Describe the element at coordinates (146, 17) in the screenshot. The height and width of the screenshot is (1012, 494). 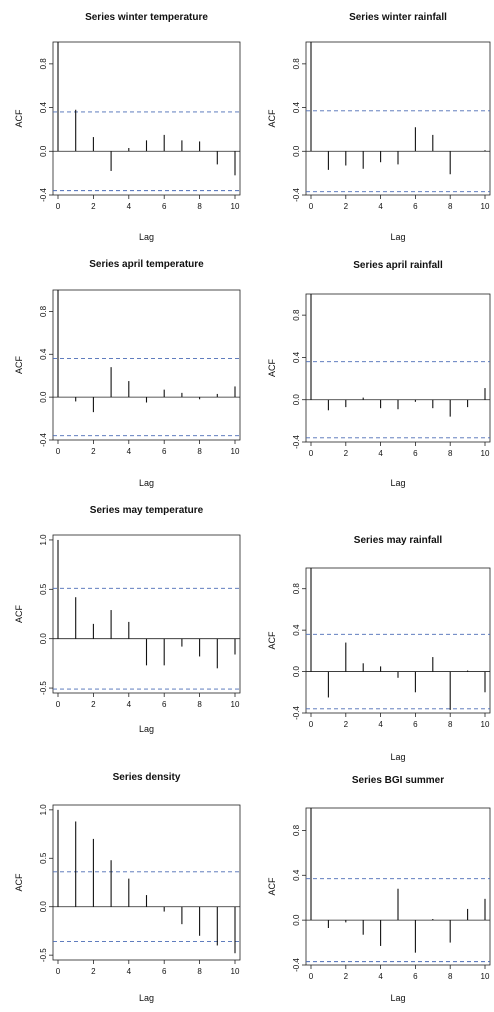
I see `chart-title: Series winter temperature` at that location.